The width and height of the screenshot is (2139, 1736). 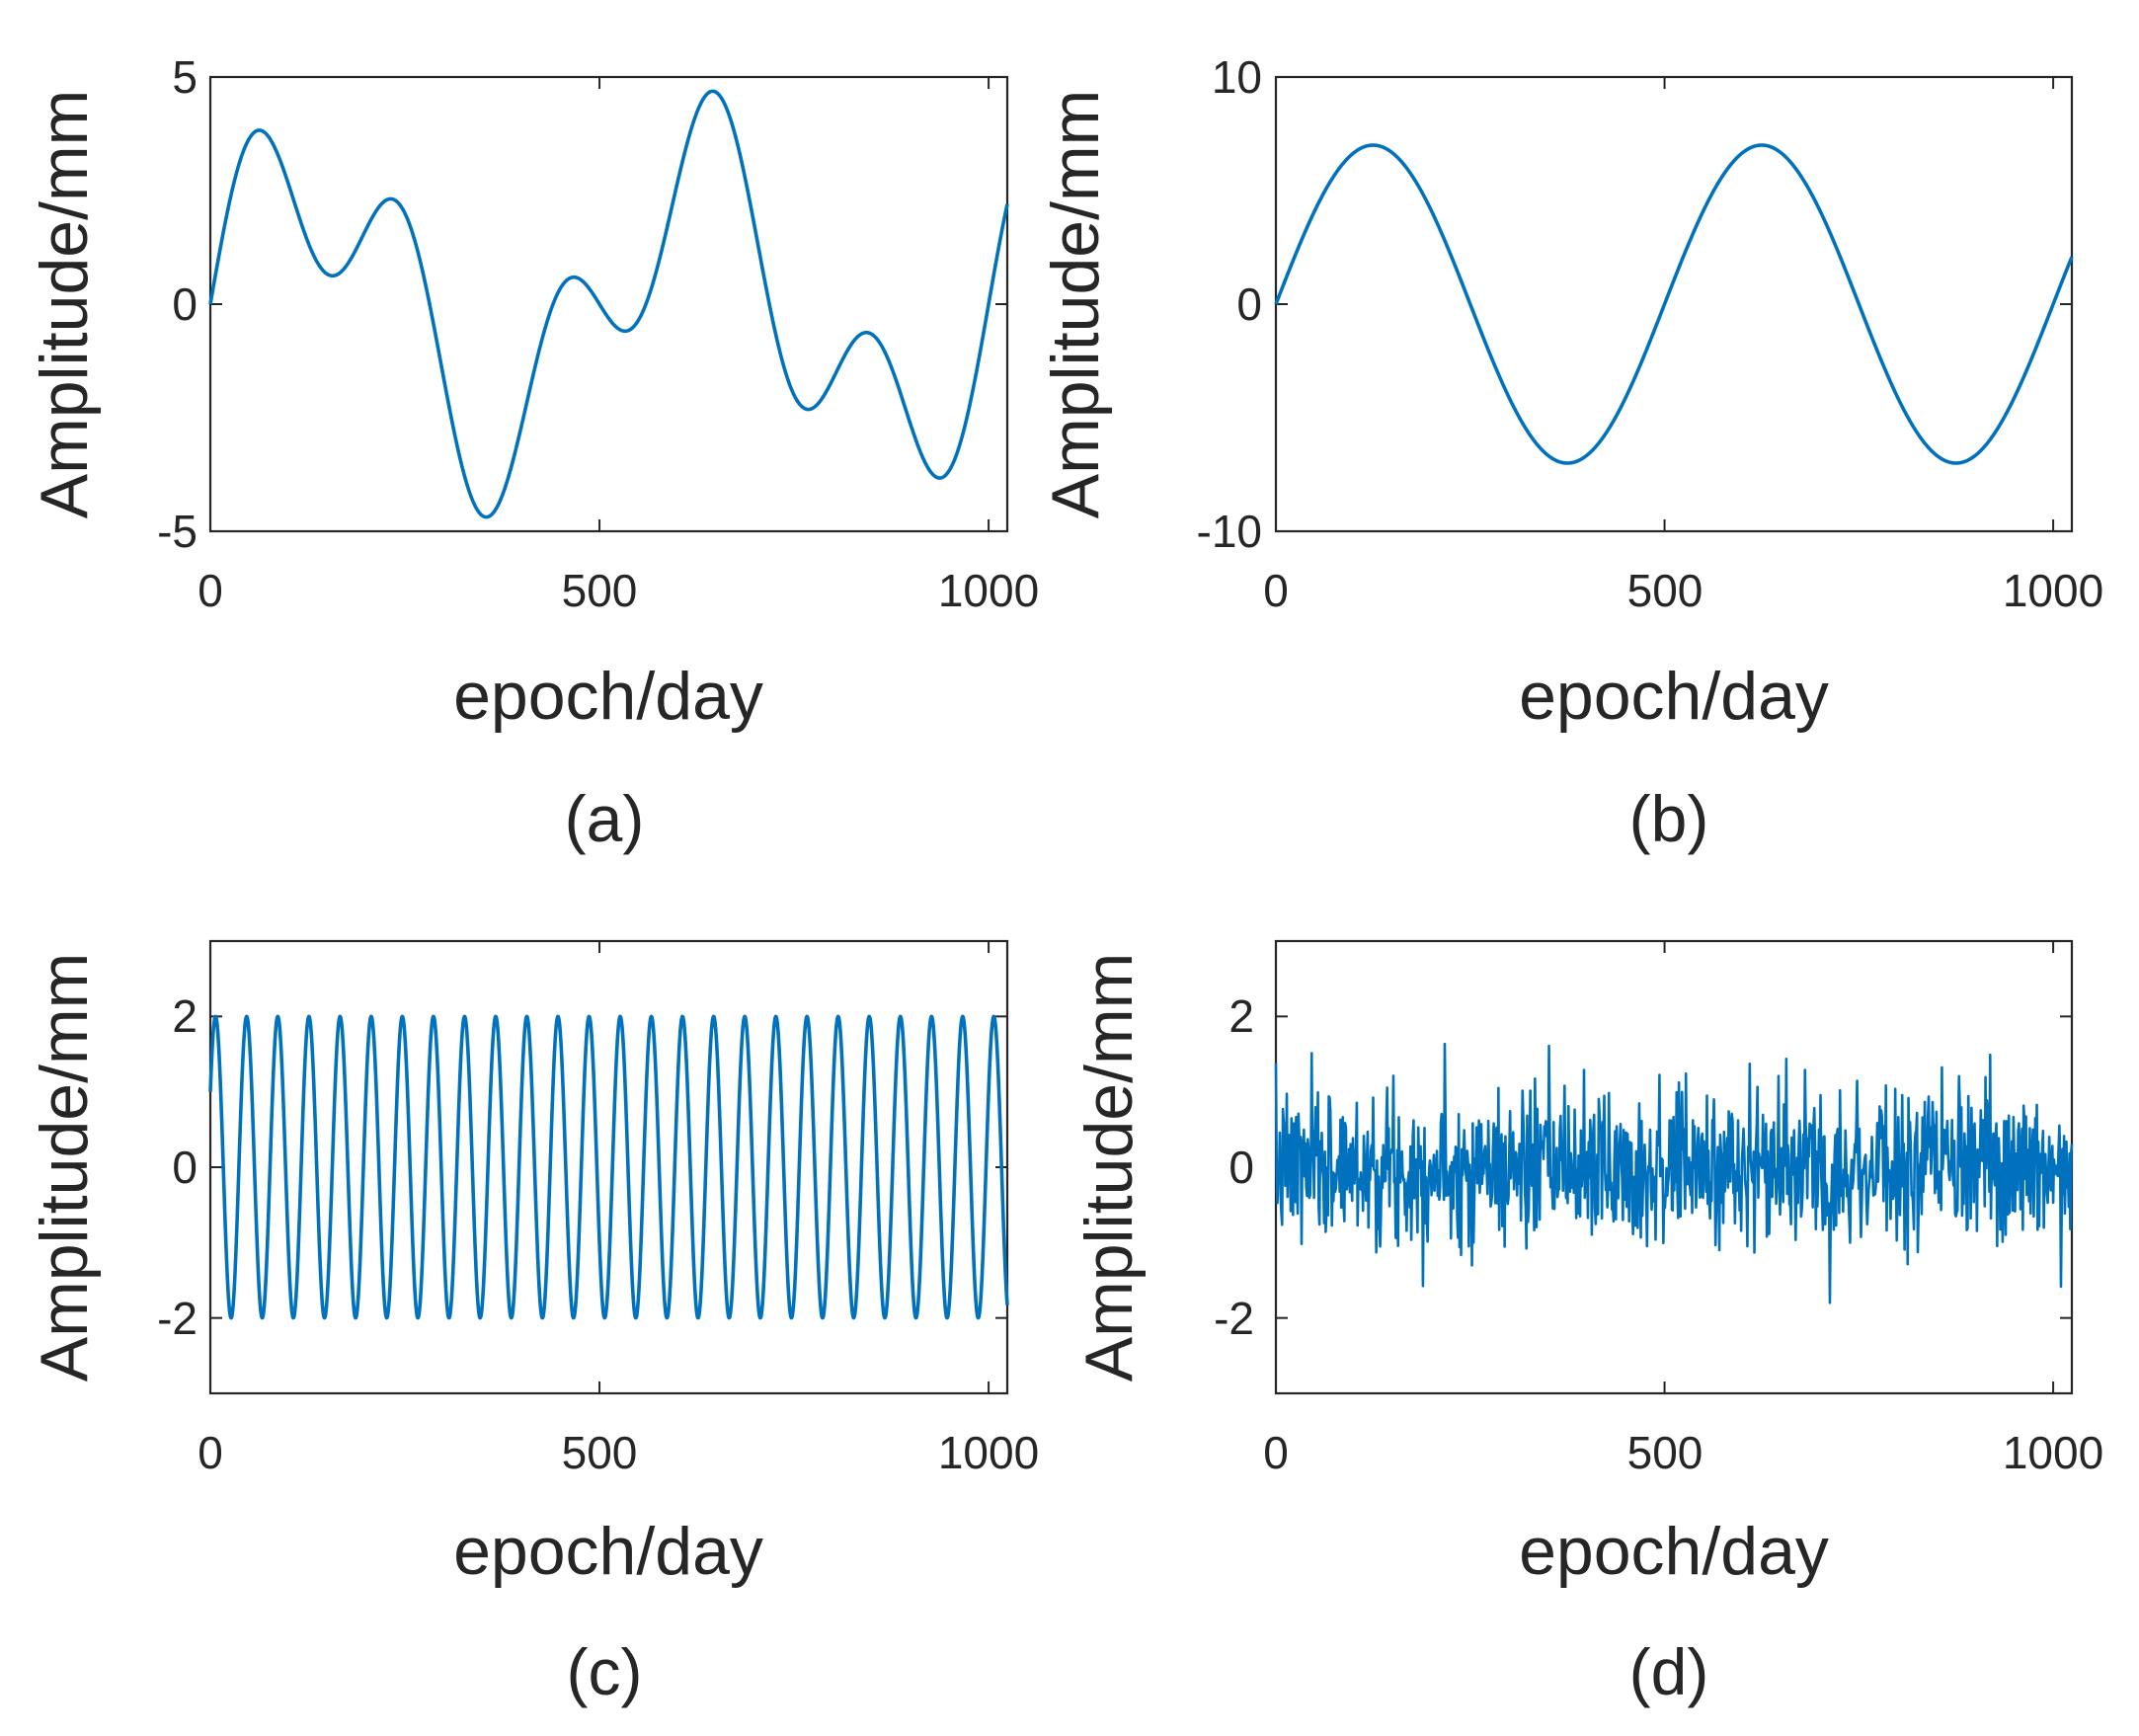 What do you see at coordinates (177, 531) in the screenshot?
I see `panel-a-ytick-label: -5` at bounding box center [177, 531].